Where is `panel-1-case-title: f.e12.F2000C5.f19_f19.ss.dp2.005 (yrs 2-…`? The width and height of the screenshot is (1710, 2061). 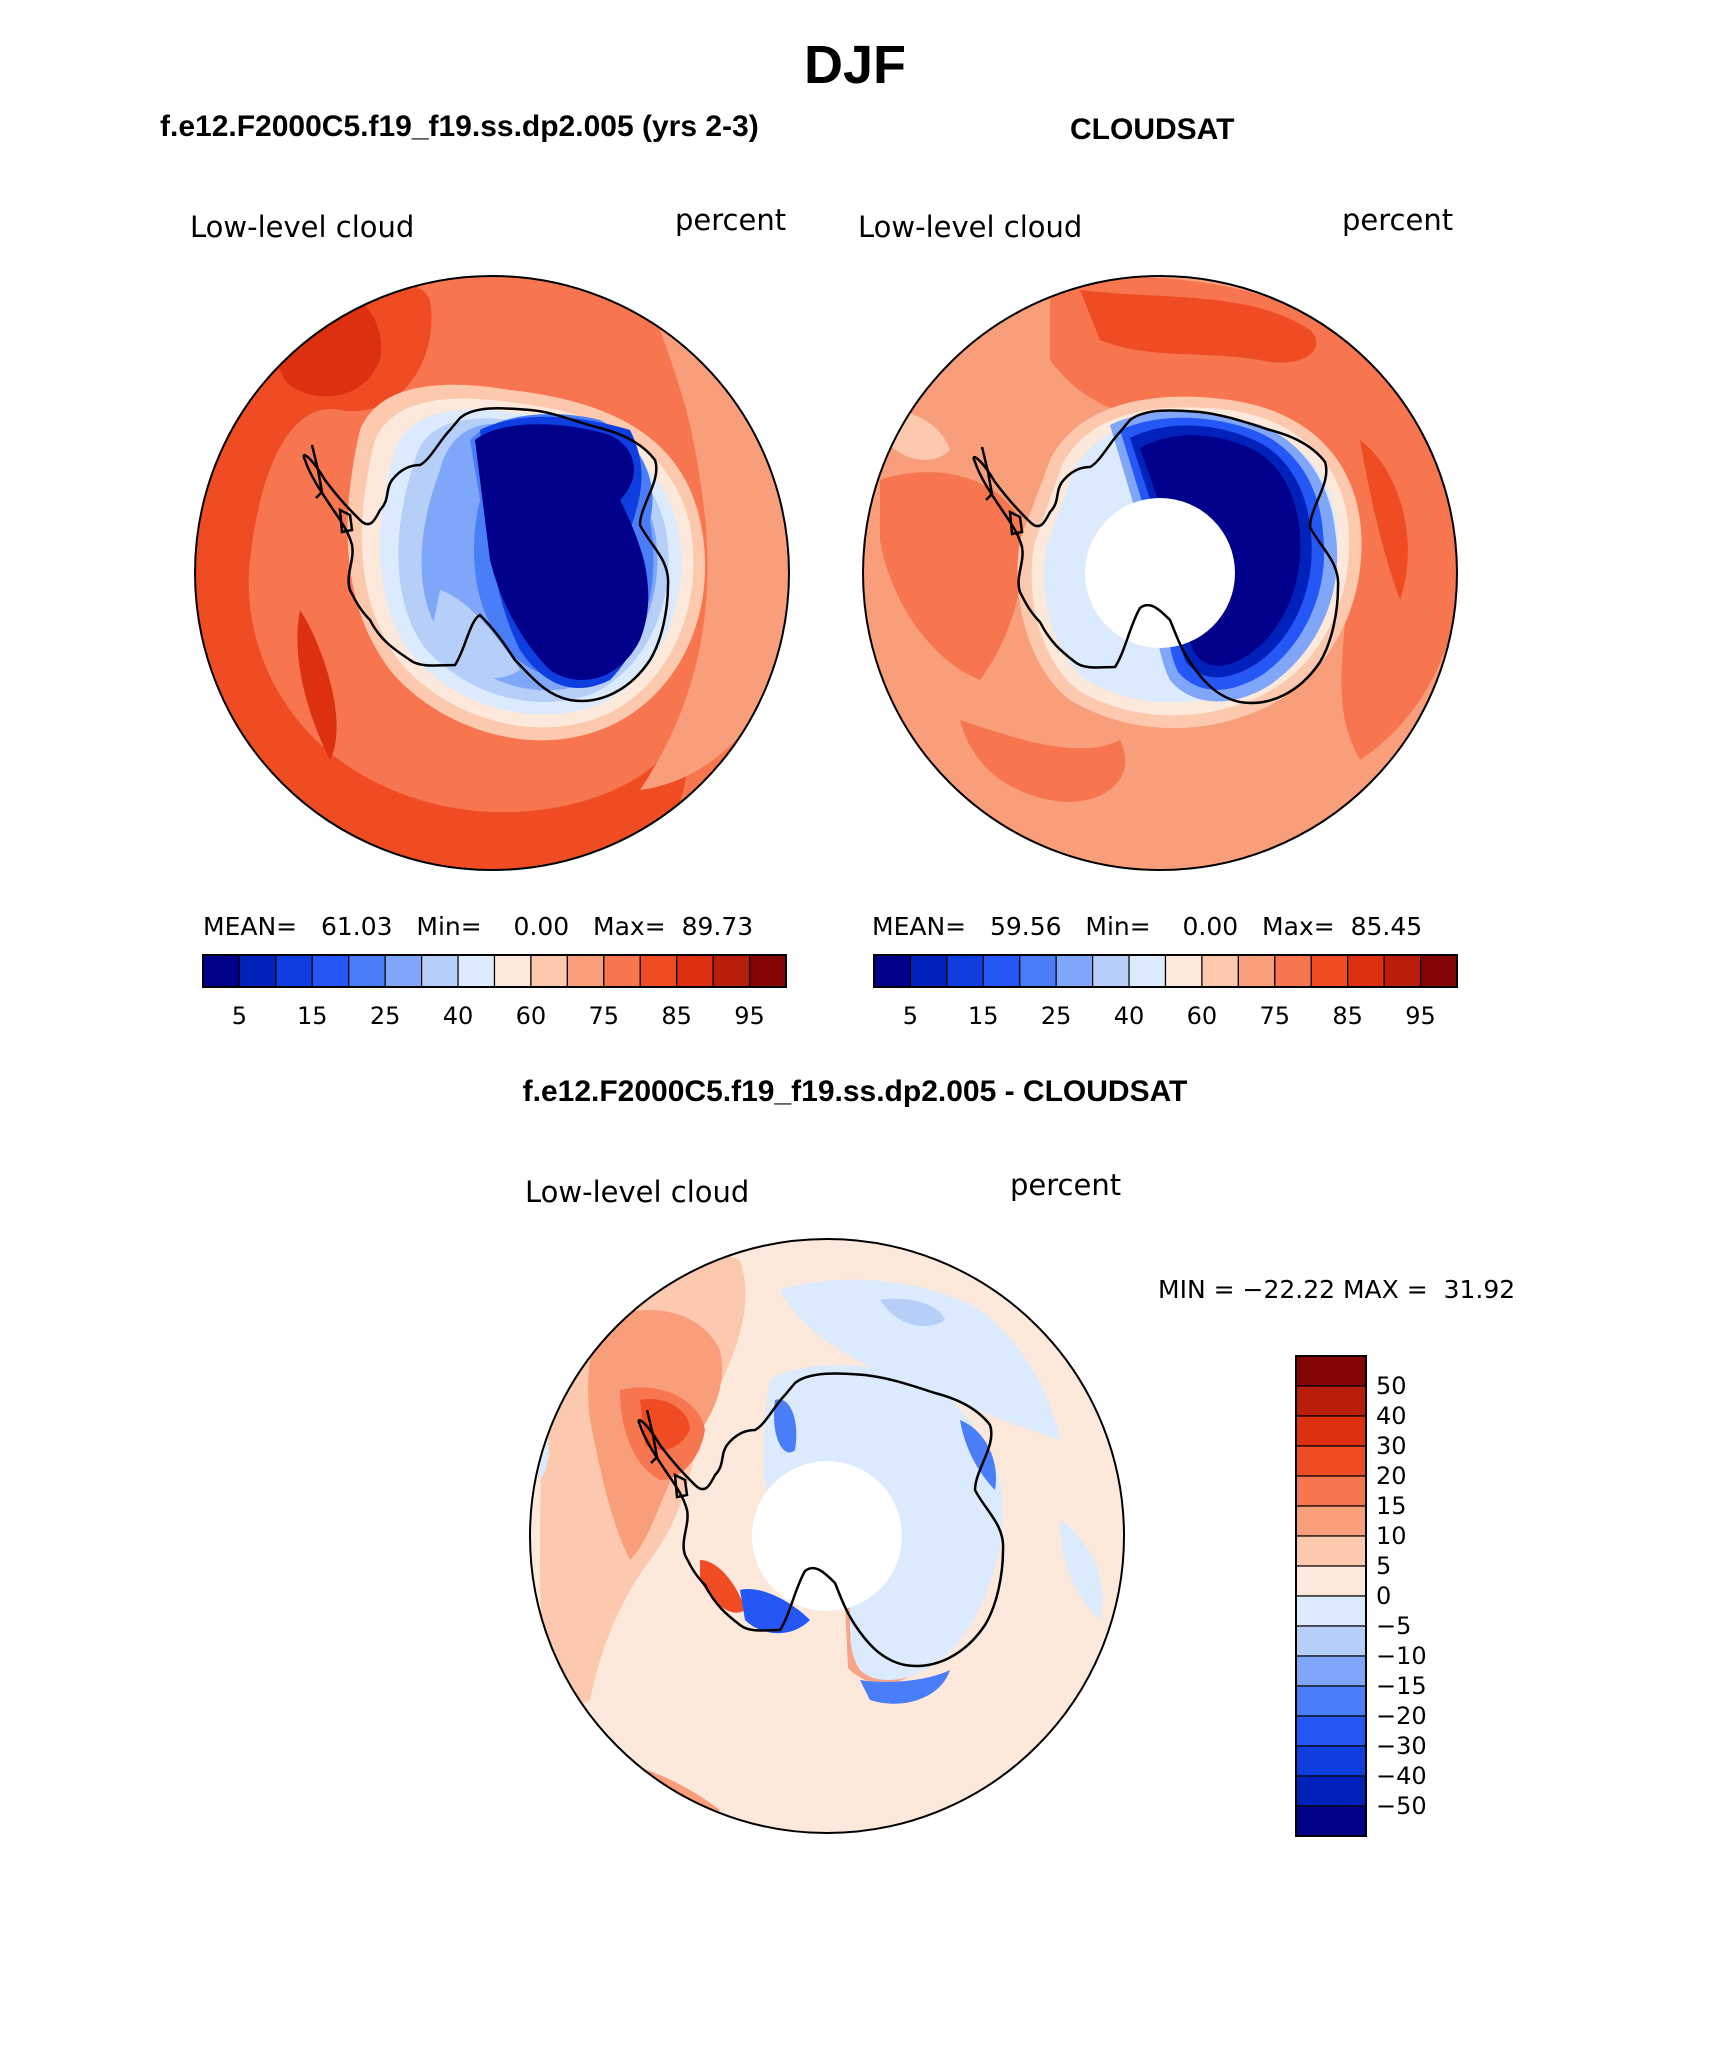
panel-1-case-title: f.e12.F2000C5.f19_f19.ss.dp2.005 (yrs 2-… is located at coordinates (459, 126).